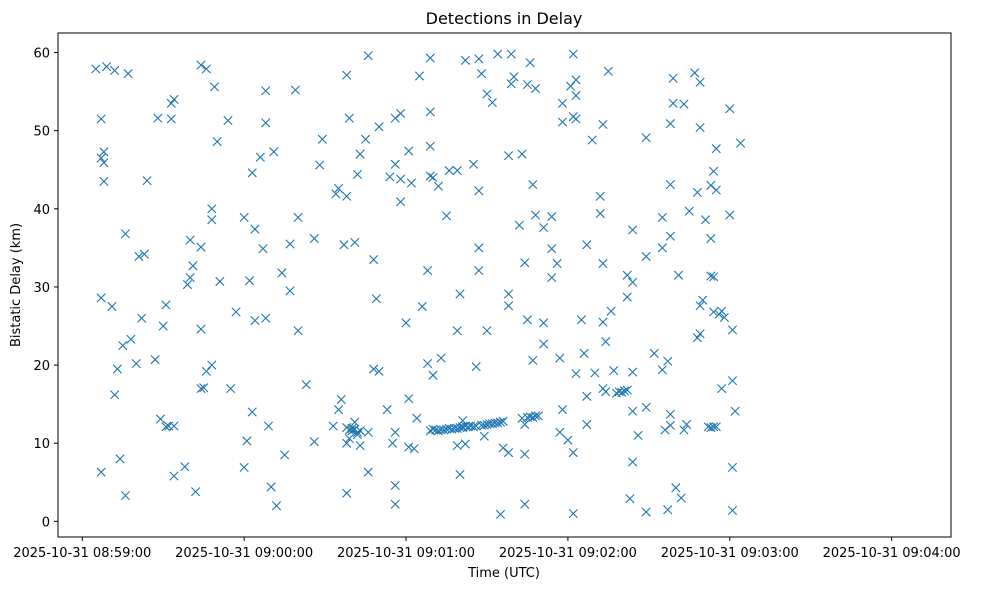 Image resolution: width=981 pixels, height=590 pixels. What do you see at coordinates (406, 553) in the screenshot?
I see `x-tick-label: 2025-10-31 09:01:00` at bounding box center [406, 553].